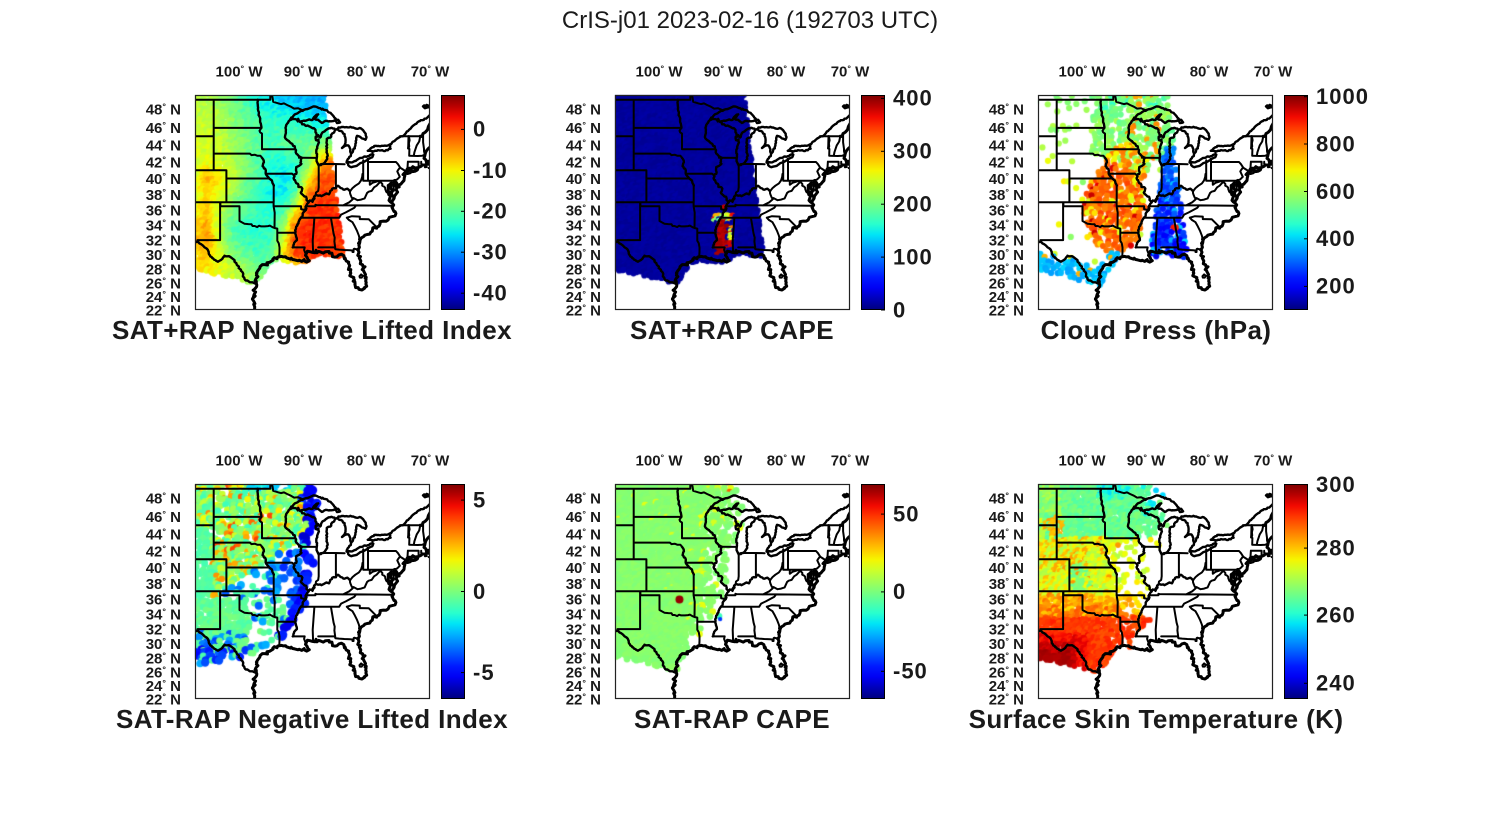  What do you see at coordinates (750, 20) in the screenshot?
I see `svg-text:CrIS-j01 2023-02-16 (192703 UT: CrIS-j01 2023-02-16 (192703 UTC)` at bounding box center [750, 20].